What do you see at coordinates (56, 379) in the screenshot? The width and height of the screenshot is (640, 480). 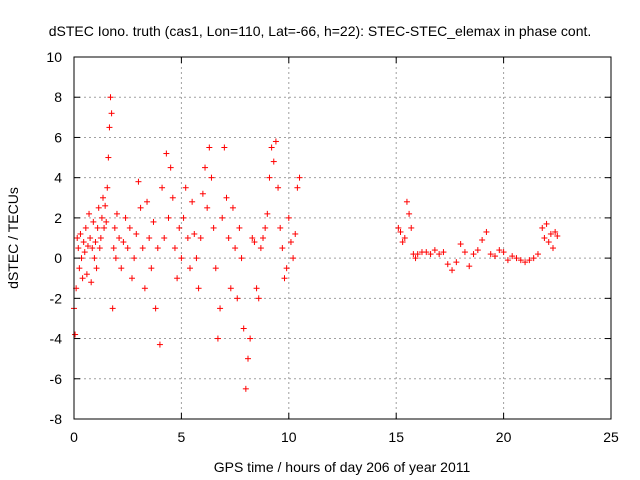 I see `y-tick-label: -6` at bounding box center [56, 379].